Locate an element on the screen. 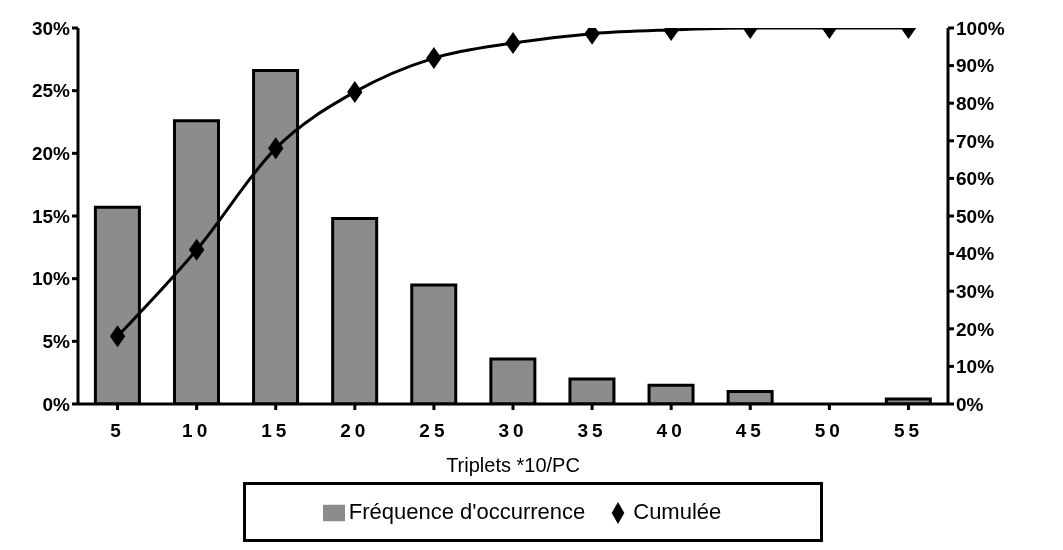 This screenshot has width=1063, height=550. y-tick-label: 30% is located at coordinates (51, 28).